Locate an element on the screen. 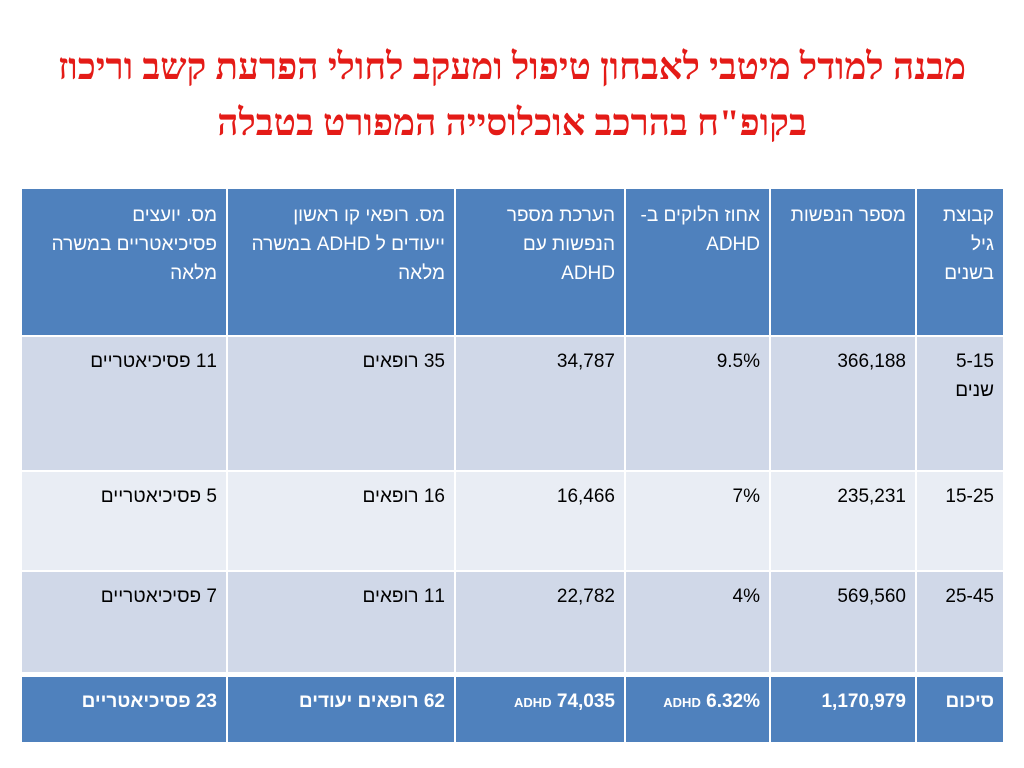 The height and width of the screenshot is (768, 1024). total-estimate: ADHD 74,035 is located at coordinates (540, 708).